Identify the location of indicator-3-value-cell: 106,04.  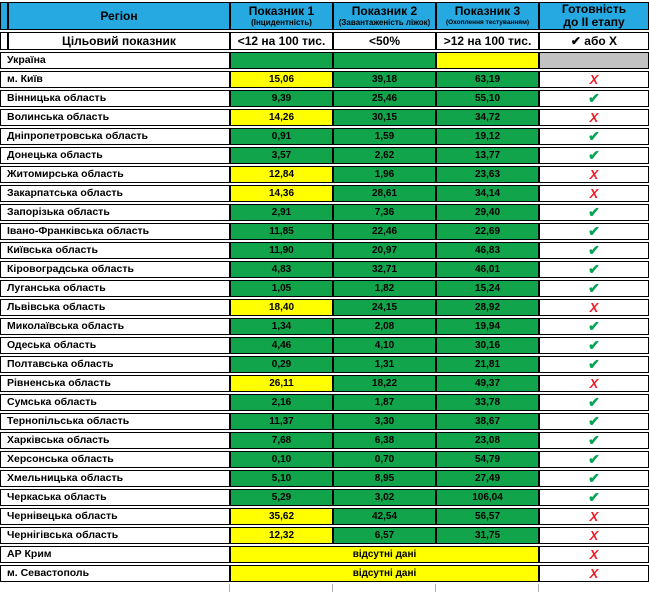
(487, 497).